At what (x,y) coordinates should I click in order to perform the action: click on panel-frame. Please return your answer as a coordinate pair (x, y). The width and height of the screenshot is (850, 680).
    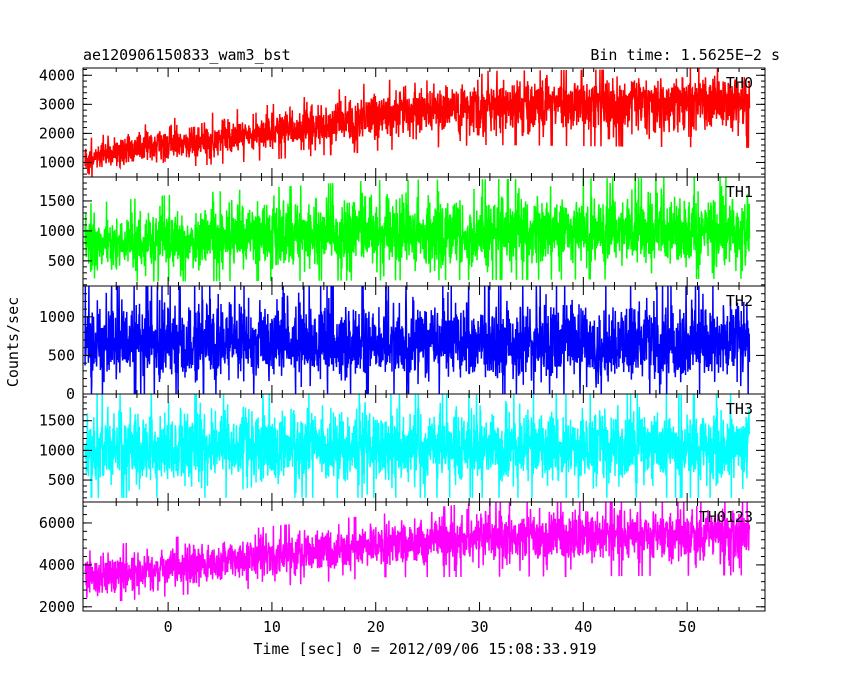
    Looking at the image, I should click on (424, 122).